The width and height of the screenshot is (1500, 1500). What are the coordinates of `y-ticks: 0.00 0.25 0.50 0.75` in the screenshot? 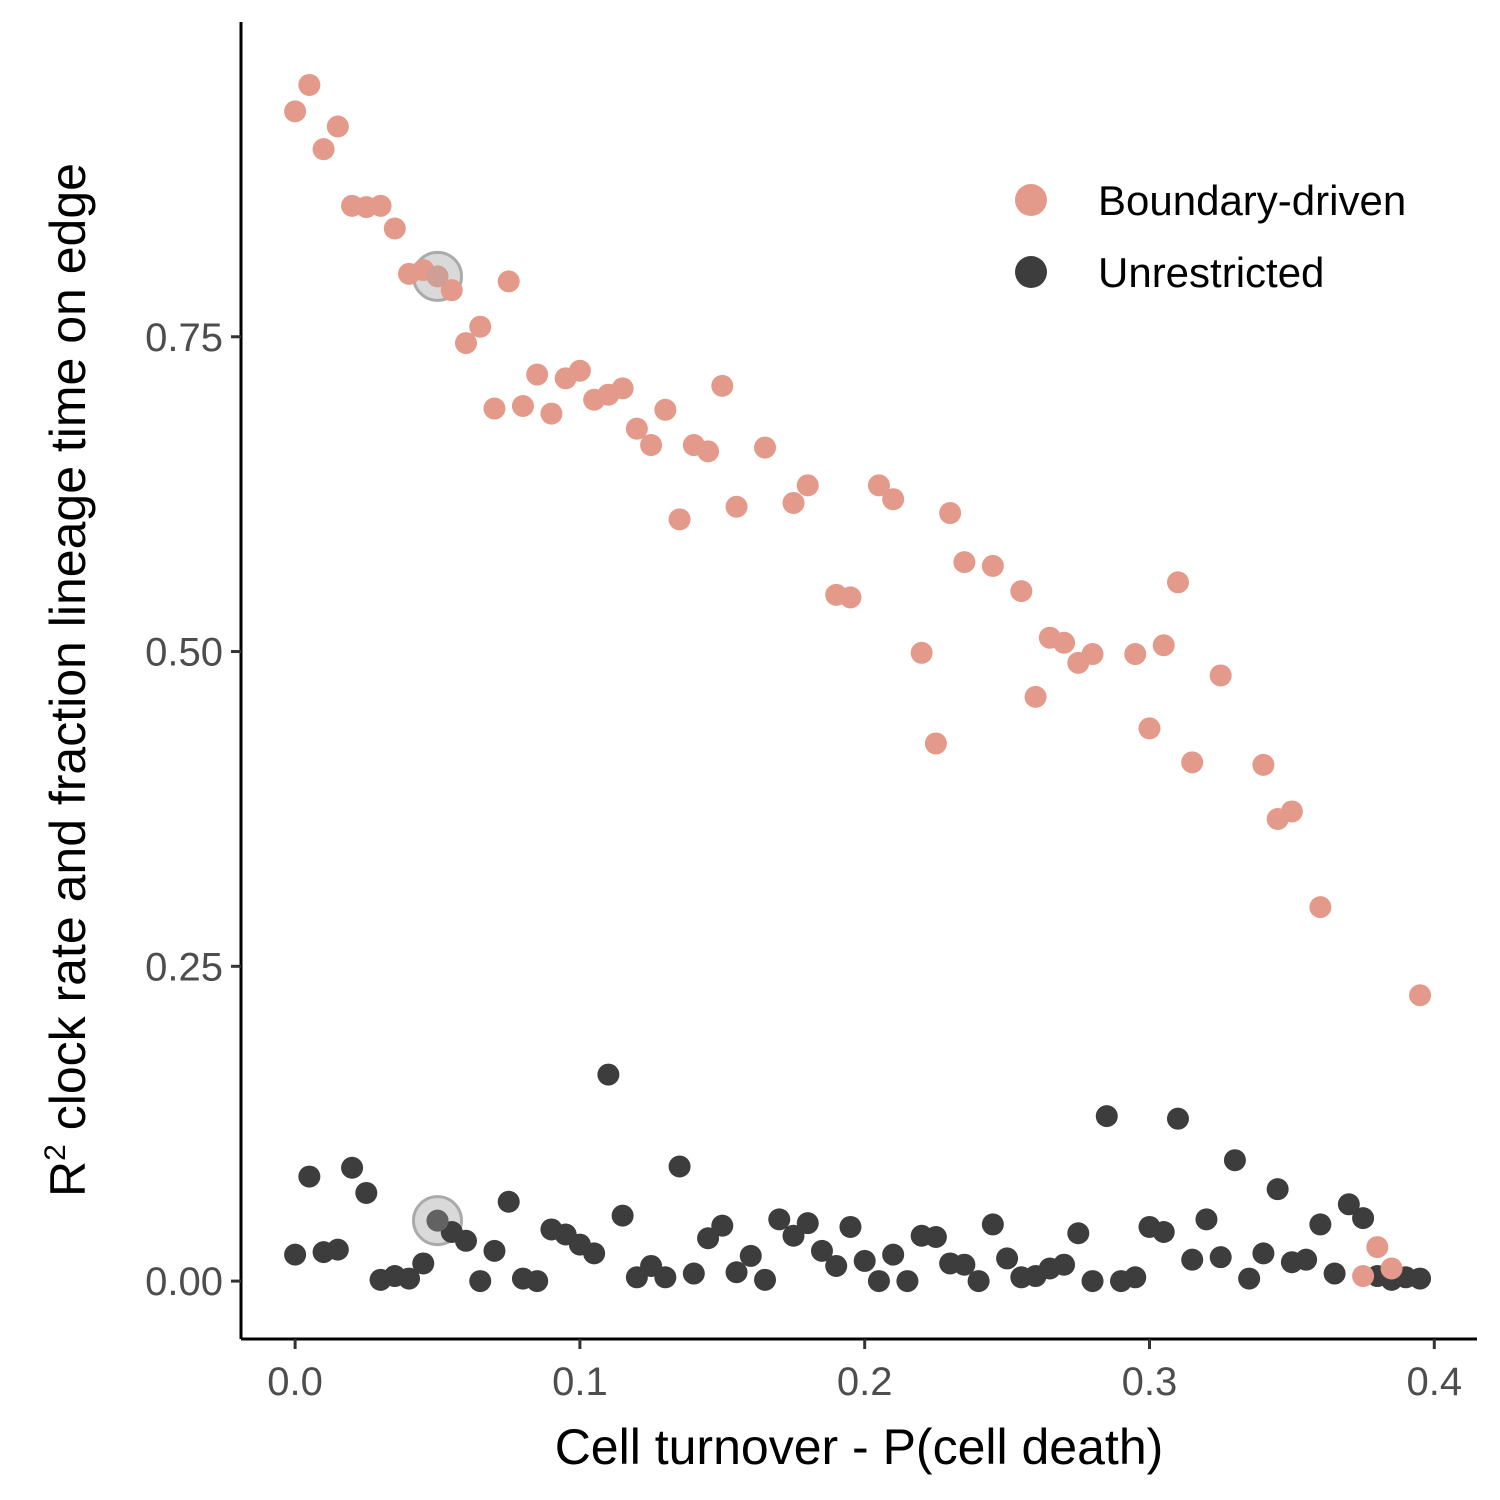 It's located at (193, 810).